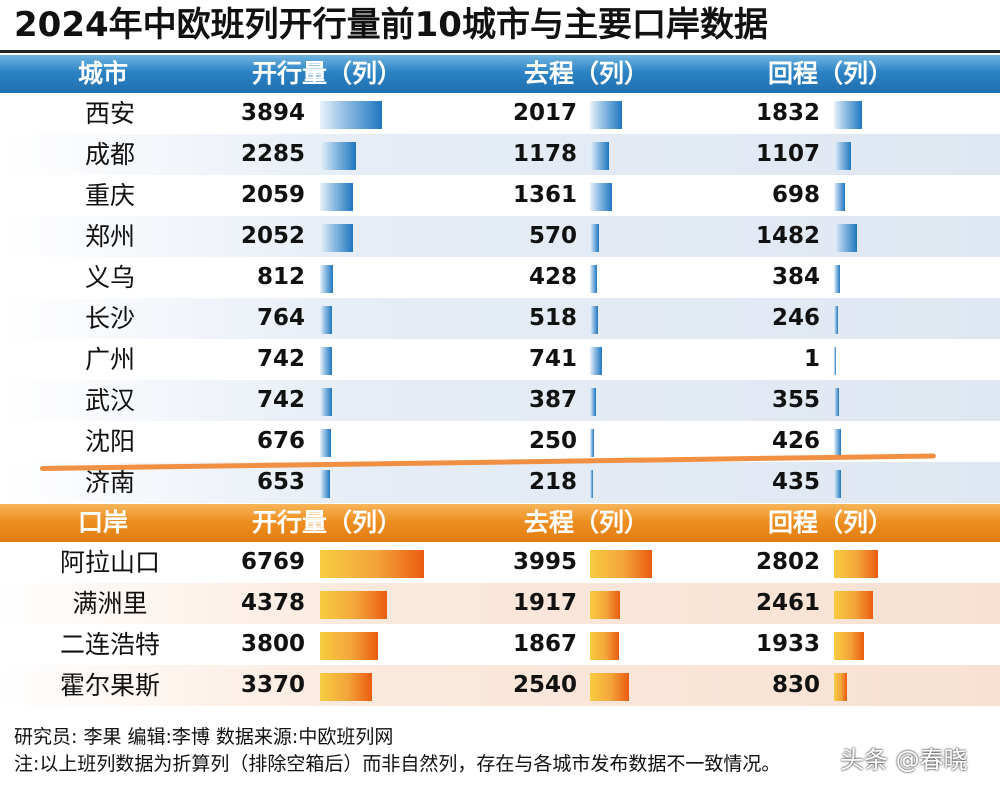  What do you see at coordinates (787, 236) in the screenshot?
I see `value-back: 1482` at bounding box center [787, 236].